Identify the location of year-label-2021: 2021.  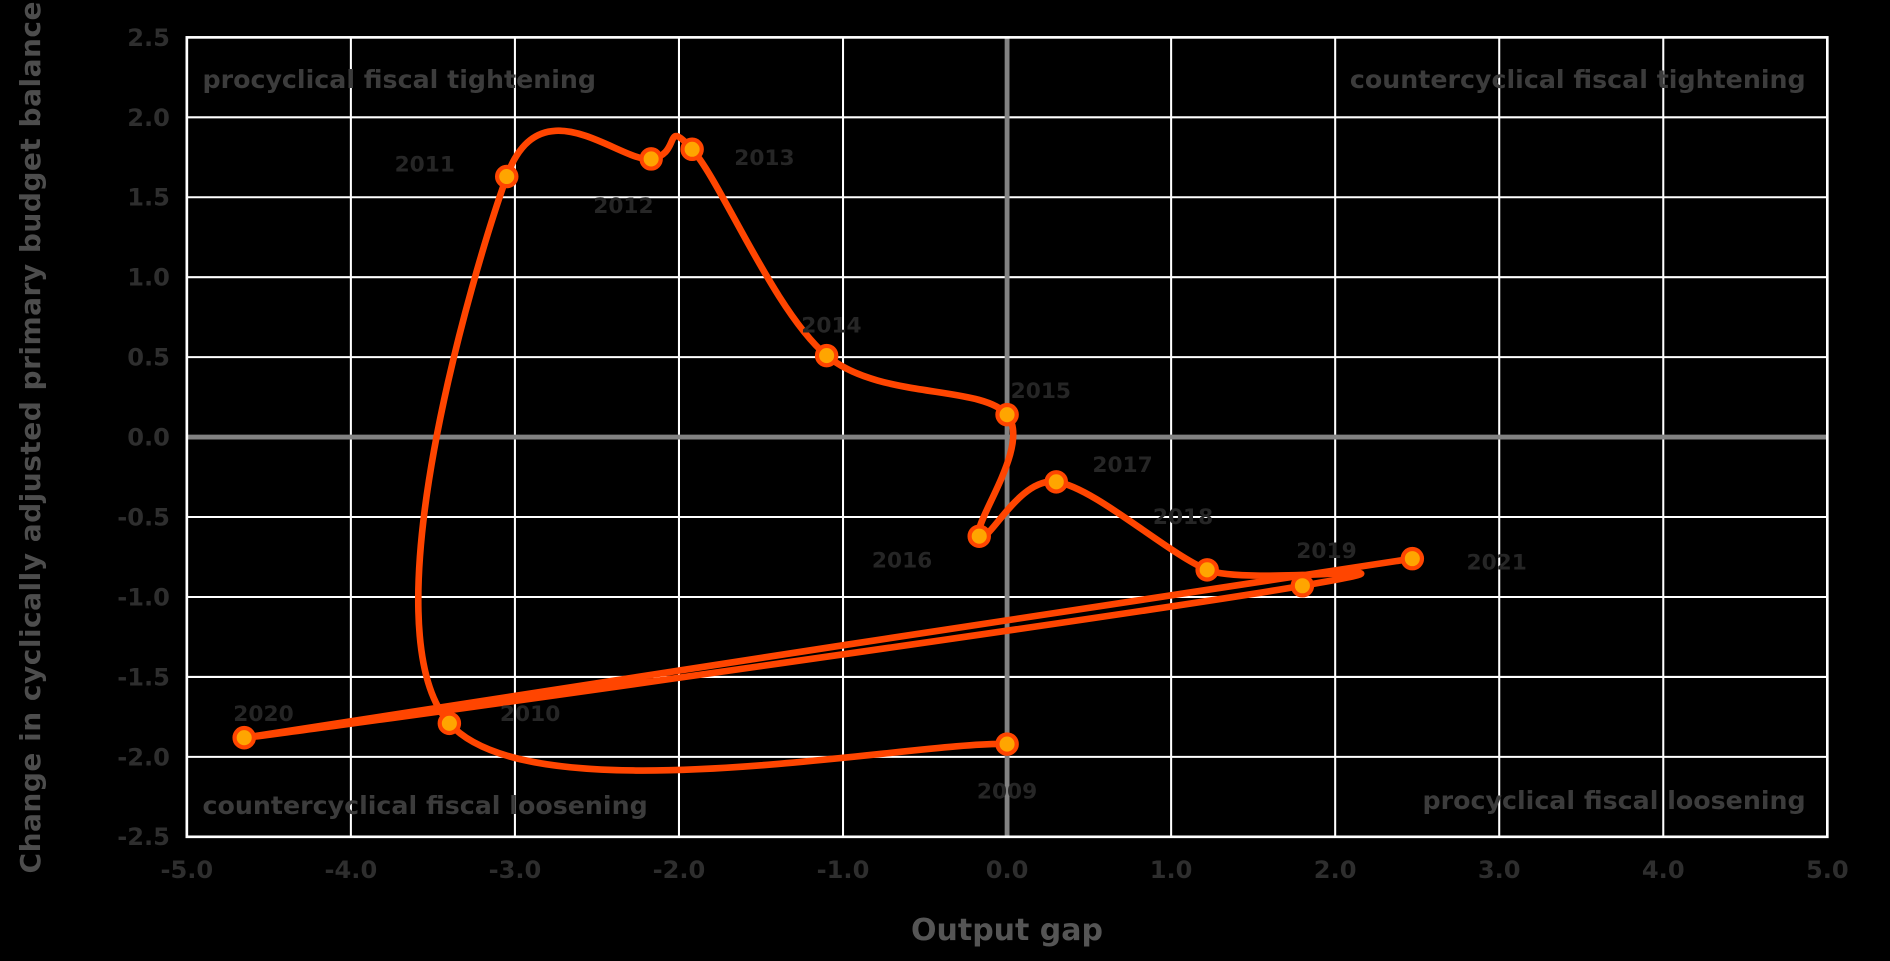
(1497, 562).